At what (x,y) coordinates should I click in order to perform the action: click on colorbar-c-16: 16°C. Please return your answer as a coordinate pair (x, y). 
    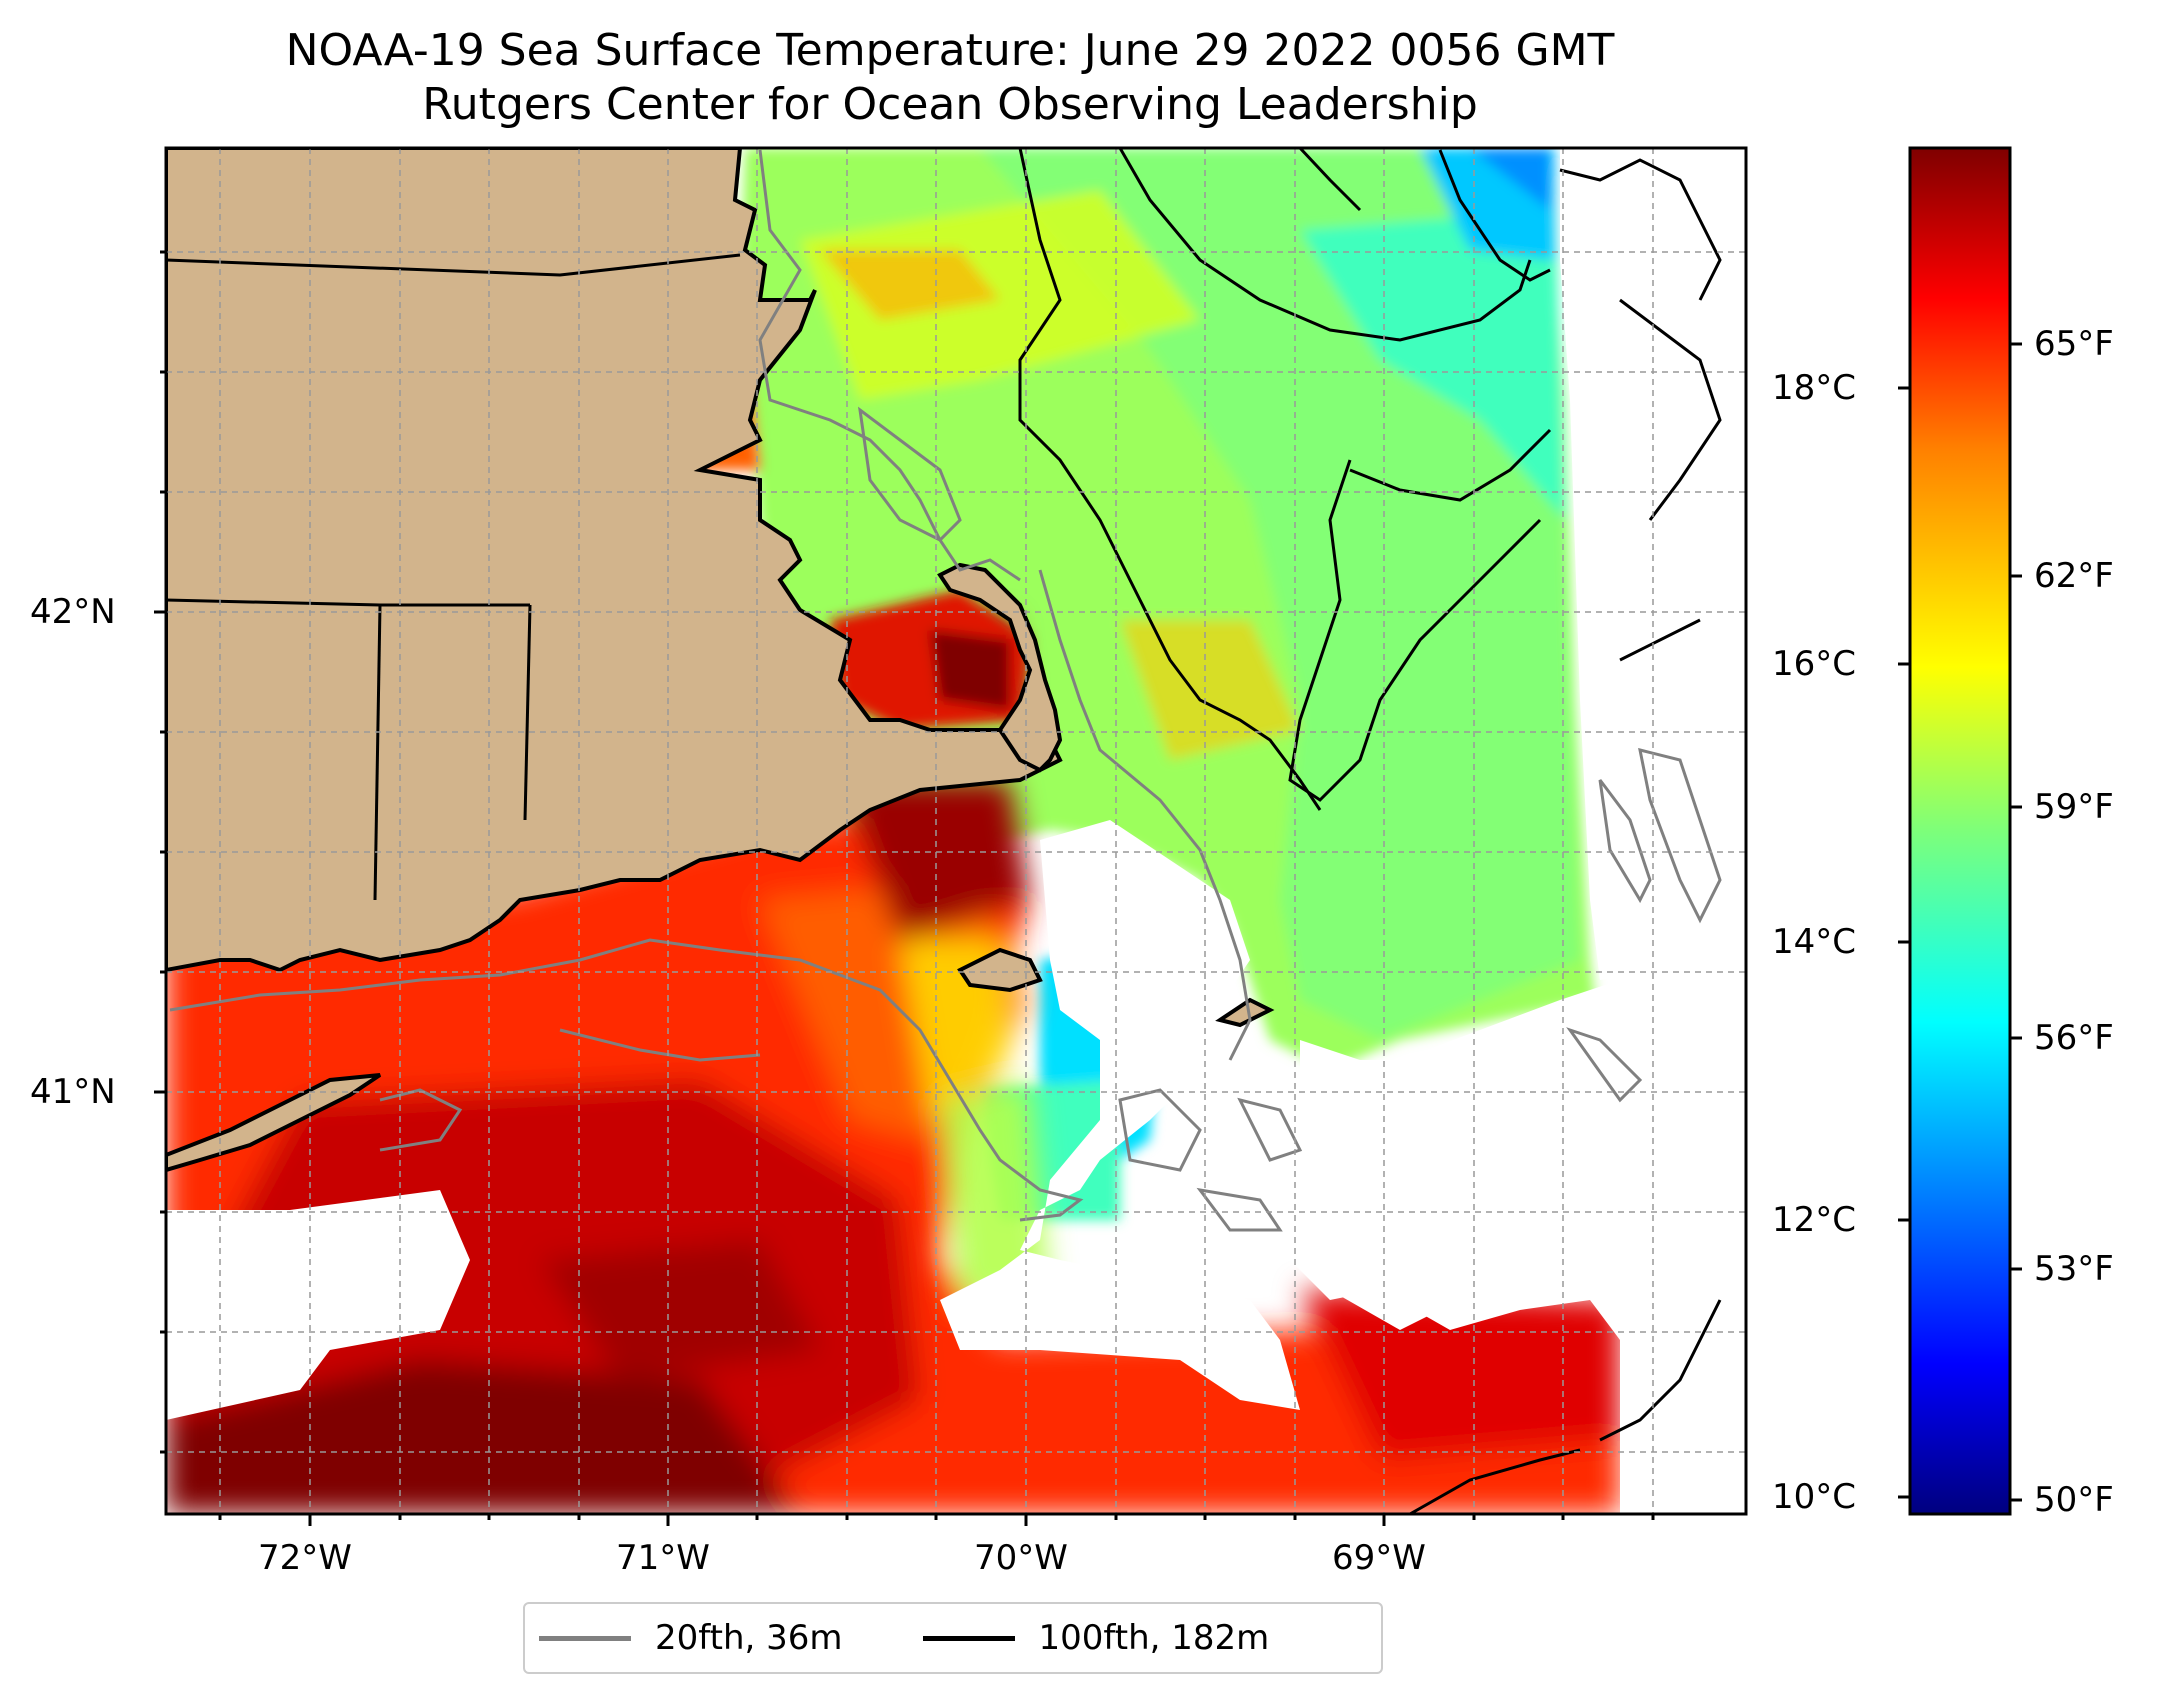
    Looking at the image, I should click on (1814, 664).